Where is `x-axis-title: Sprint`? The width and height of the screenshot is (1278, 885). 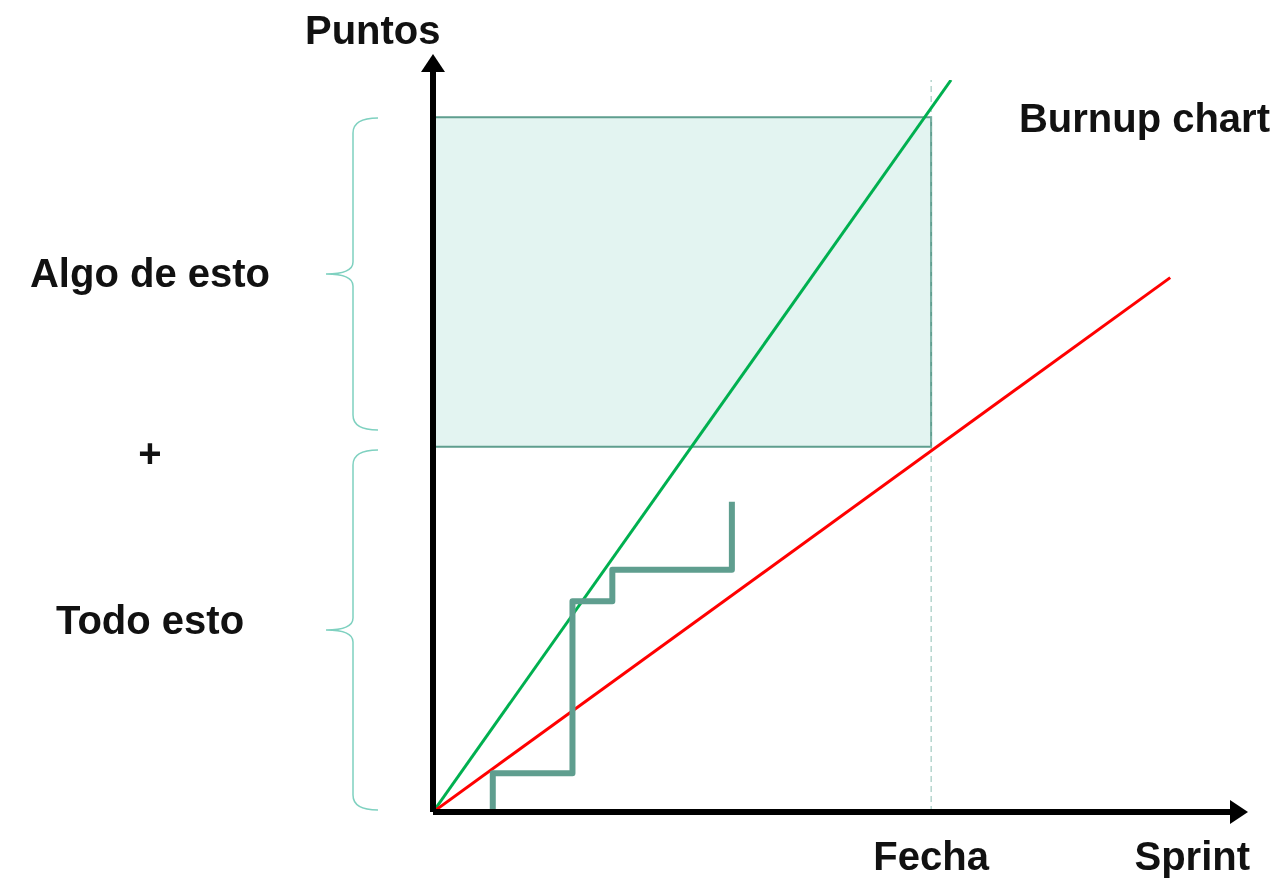
x-axis-title: Sprint is located at coordinates (1192, 856).